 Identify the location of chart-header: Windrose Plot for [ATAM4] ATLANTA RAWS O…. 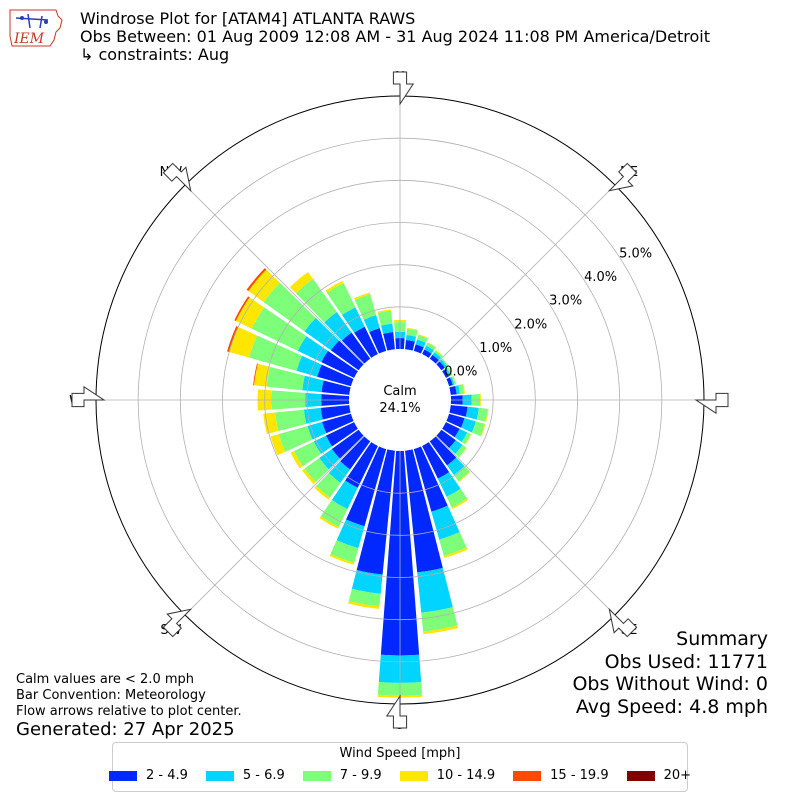
(395, 37).